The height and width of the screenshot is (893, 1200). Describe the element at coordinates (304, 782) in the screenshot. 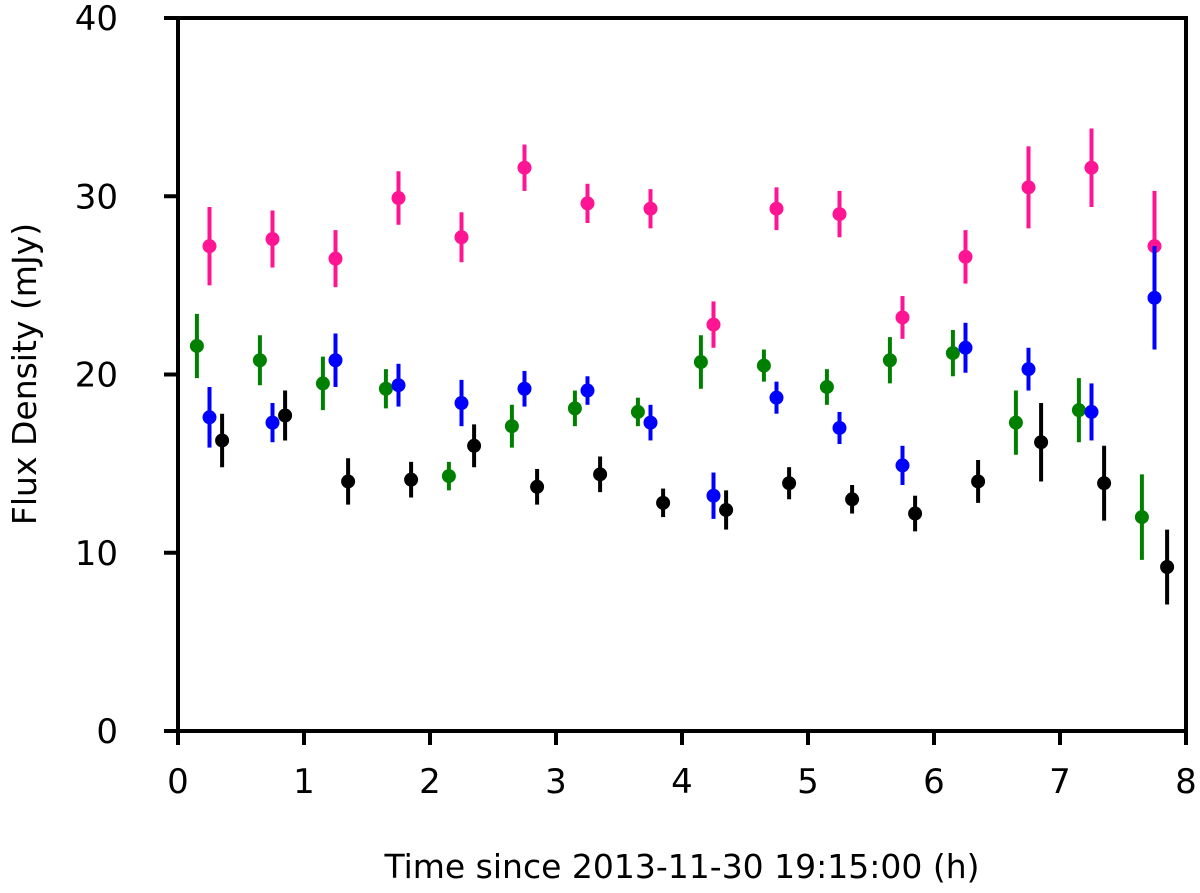

I see `x-tick-label-1: 1` at that location.